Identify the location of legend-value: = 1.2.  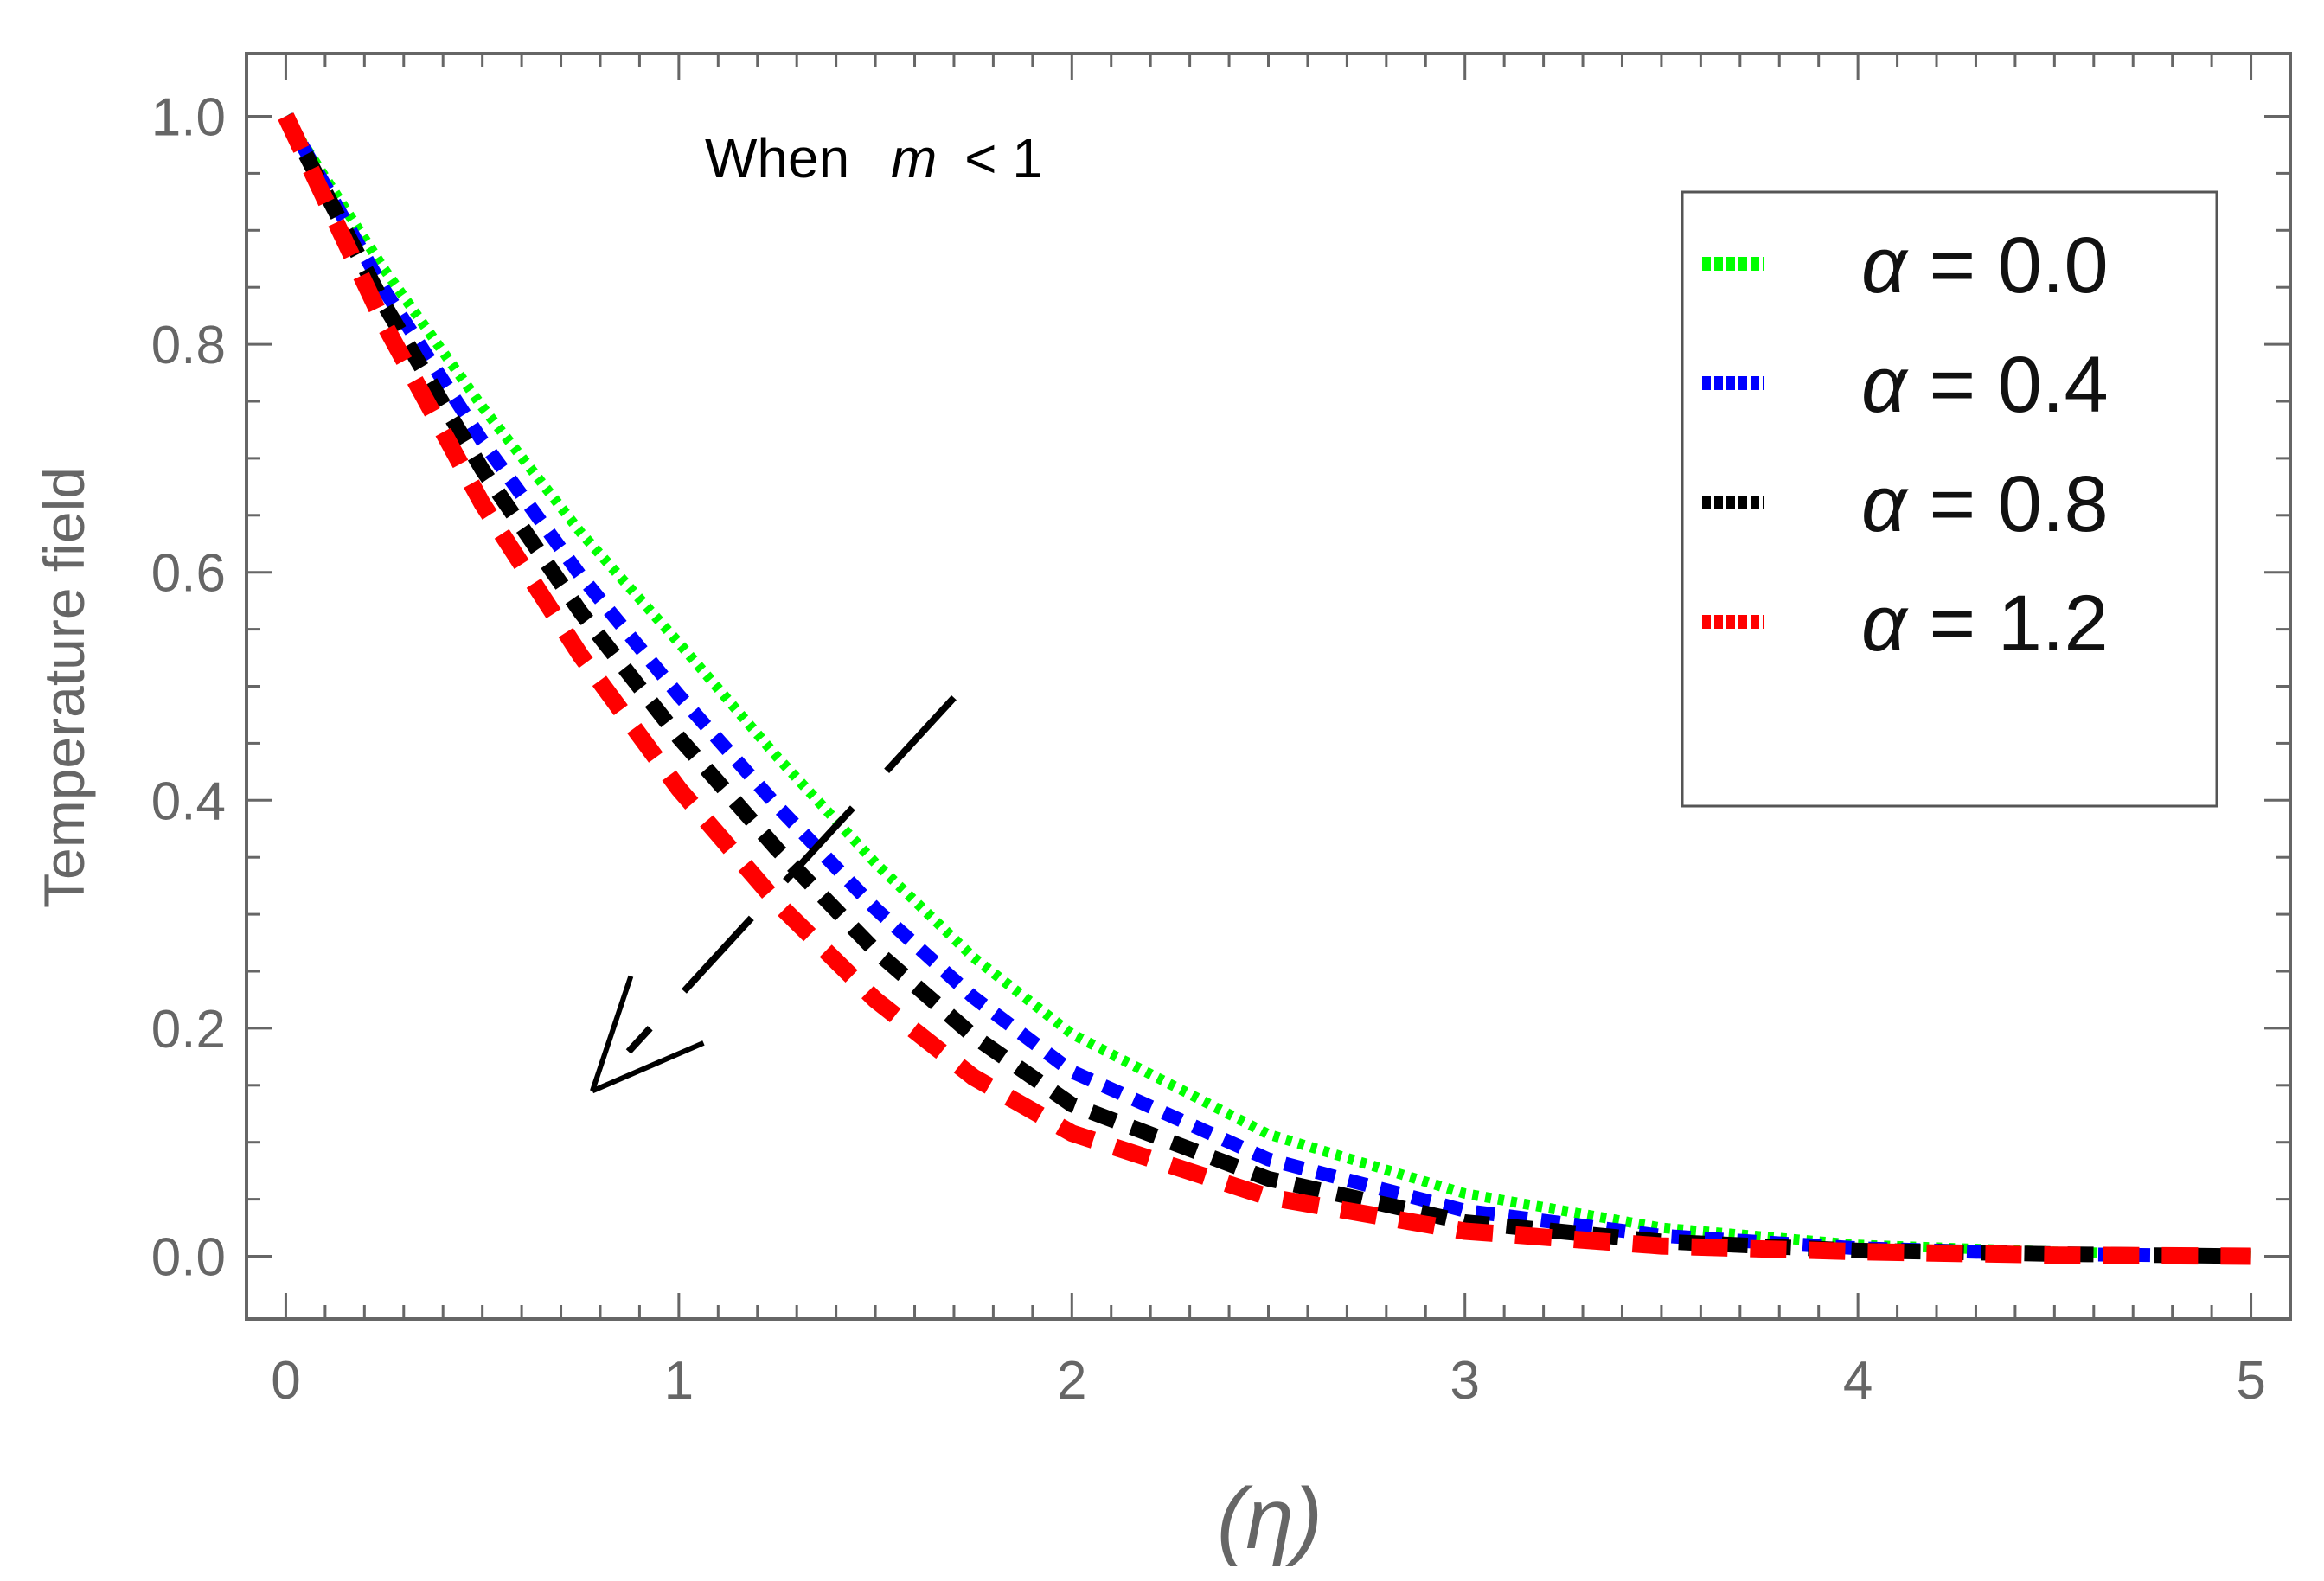
(2018, 623).